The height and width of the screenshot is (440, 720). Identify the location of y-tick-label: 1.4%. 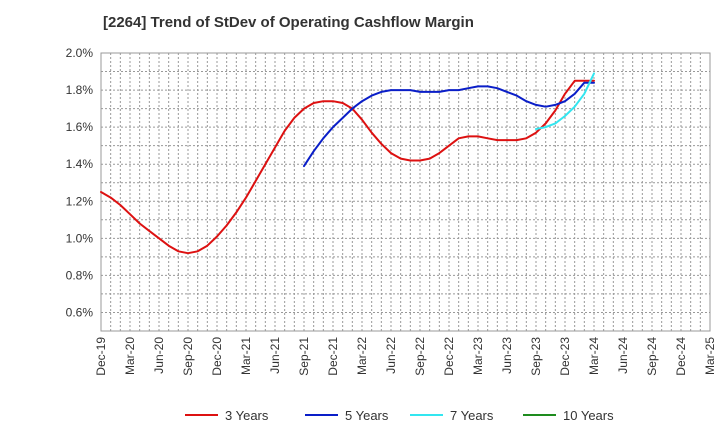
(80, 164).